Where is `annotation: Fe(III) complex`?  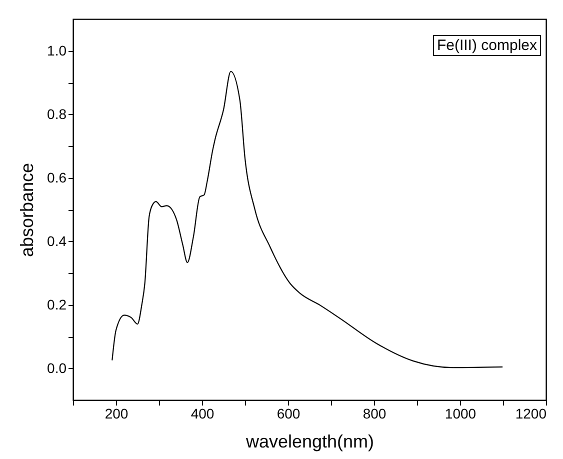
annotation: Fe(III) complex is located at coordinates (486, 45).